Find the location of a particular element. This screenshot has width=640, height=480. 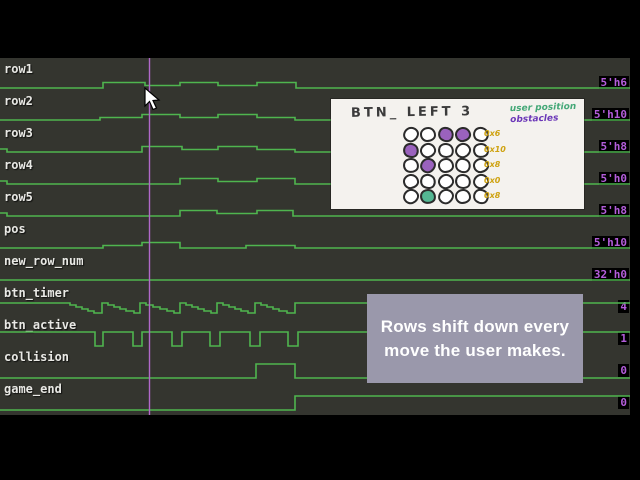

grid-row-value: 0x0 is located at coordinates (492, 180).